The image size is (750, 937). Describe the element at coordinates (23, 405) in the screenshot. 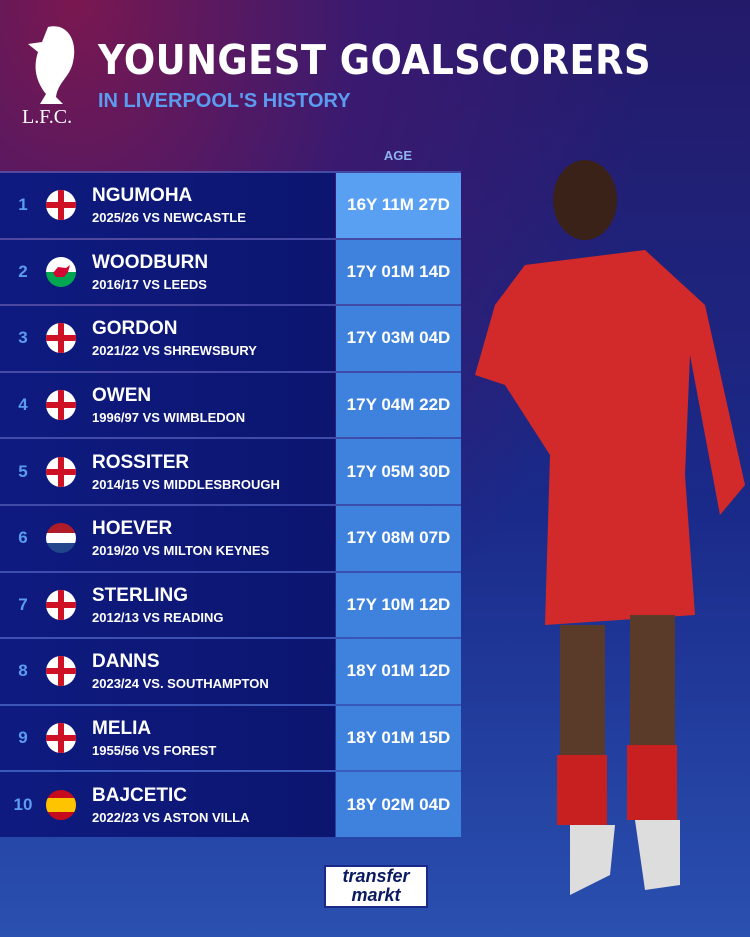

I see `rank: 4` at that location.